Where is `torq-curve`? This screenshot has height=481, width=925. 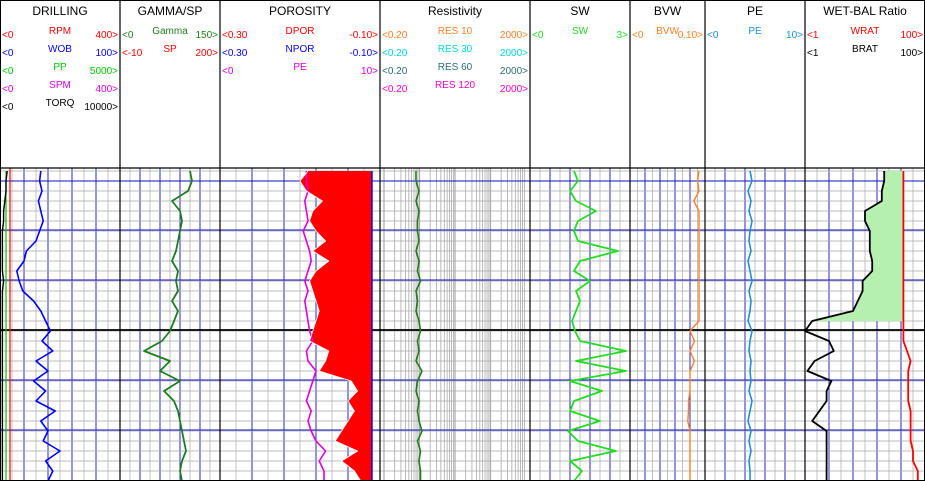
torq-curve is located at coordinates (4, 325).